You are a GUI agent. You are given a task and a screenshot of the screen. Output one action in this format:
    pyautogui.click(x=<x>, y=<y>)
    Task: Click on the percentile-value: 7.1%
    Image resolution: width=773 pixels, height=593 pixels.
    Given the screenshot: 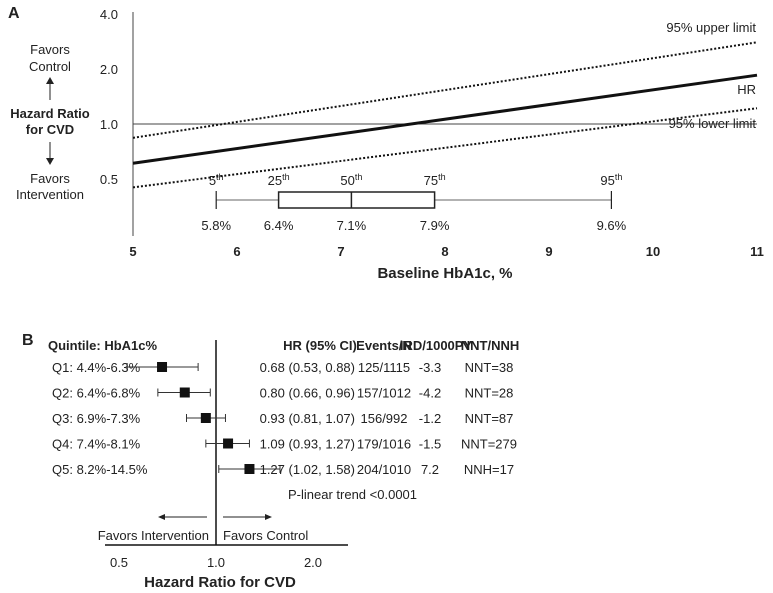 What is the action you would take?
    pyautogui.click(x=352, y=225)
    